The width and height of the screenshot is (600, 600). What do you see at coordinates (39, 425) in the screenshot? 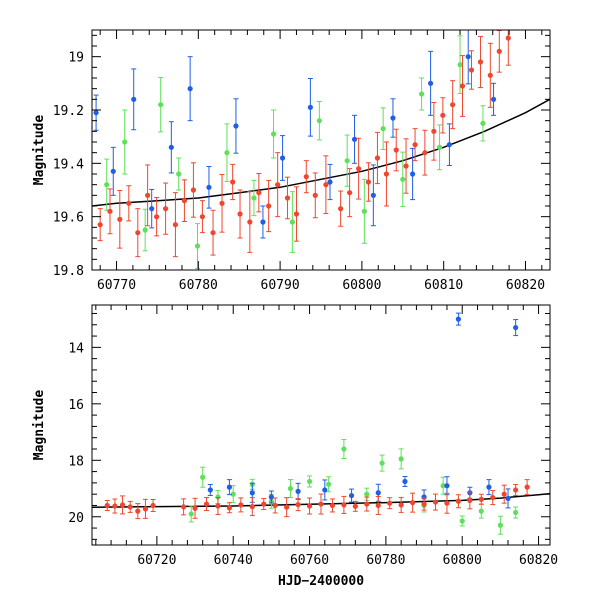
I see `bottom-y-axis-label: Magnitude` at bounding box center [39, 425].